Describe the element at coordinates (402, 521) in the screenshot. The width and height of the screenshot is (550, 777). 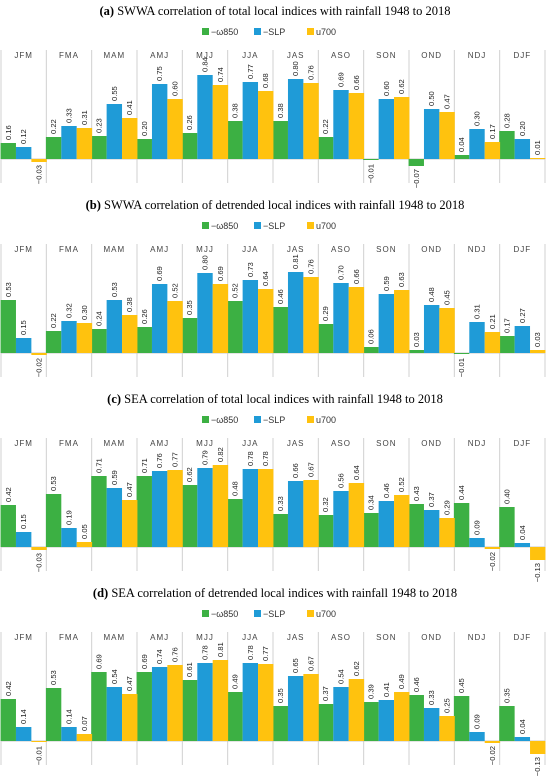
I see `bar-u700-SON` at that location.